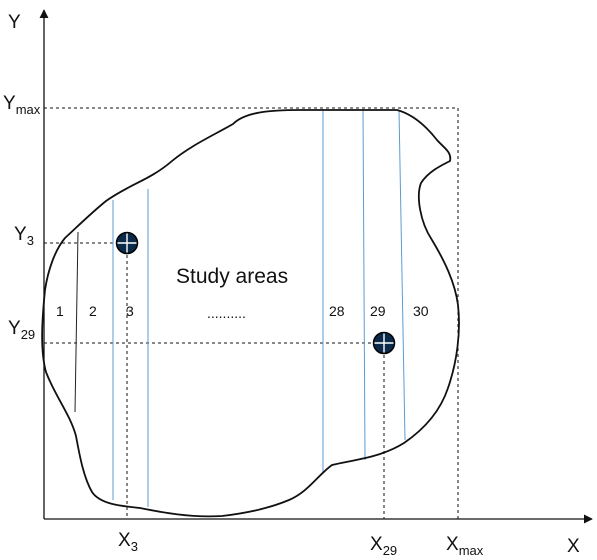  Describe the element at coordinates (421, 311) in the screenshot. I see `strip-label-30: 30` at that location.